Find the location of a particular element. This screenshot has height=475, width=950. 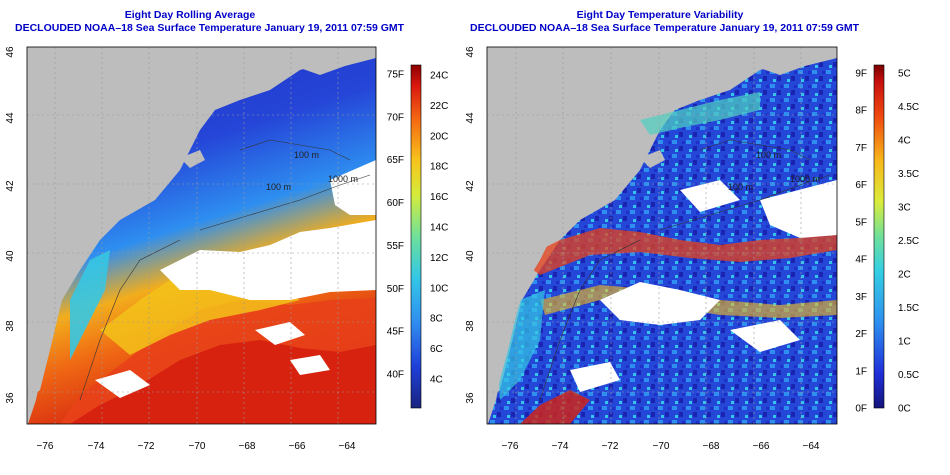

right-x-tick: −76 is located at coordinates (510, 446).